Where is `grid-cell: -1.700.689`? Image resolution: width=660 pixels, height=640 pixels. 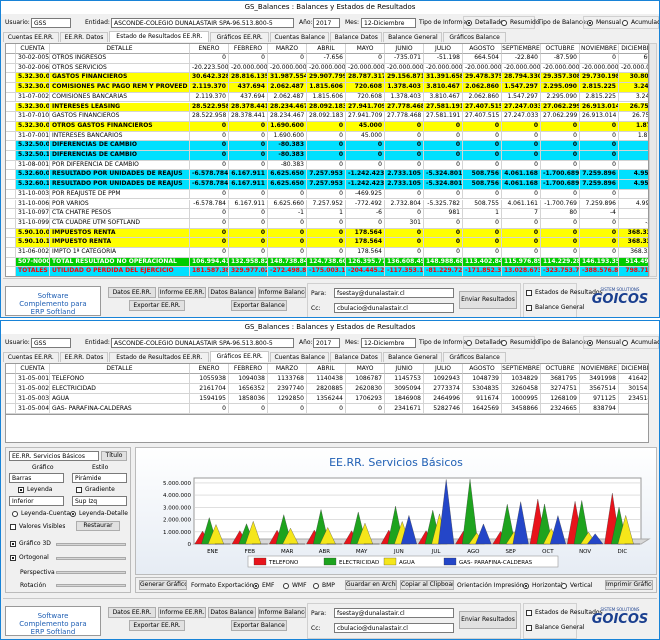 grid-cell: -1.700.689 is located at coordinates (560, 175).